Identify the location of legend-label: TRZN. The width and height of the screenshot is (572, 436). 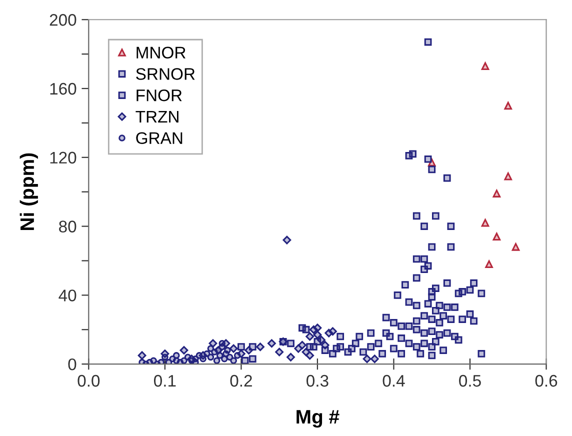
(157, 116).